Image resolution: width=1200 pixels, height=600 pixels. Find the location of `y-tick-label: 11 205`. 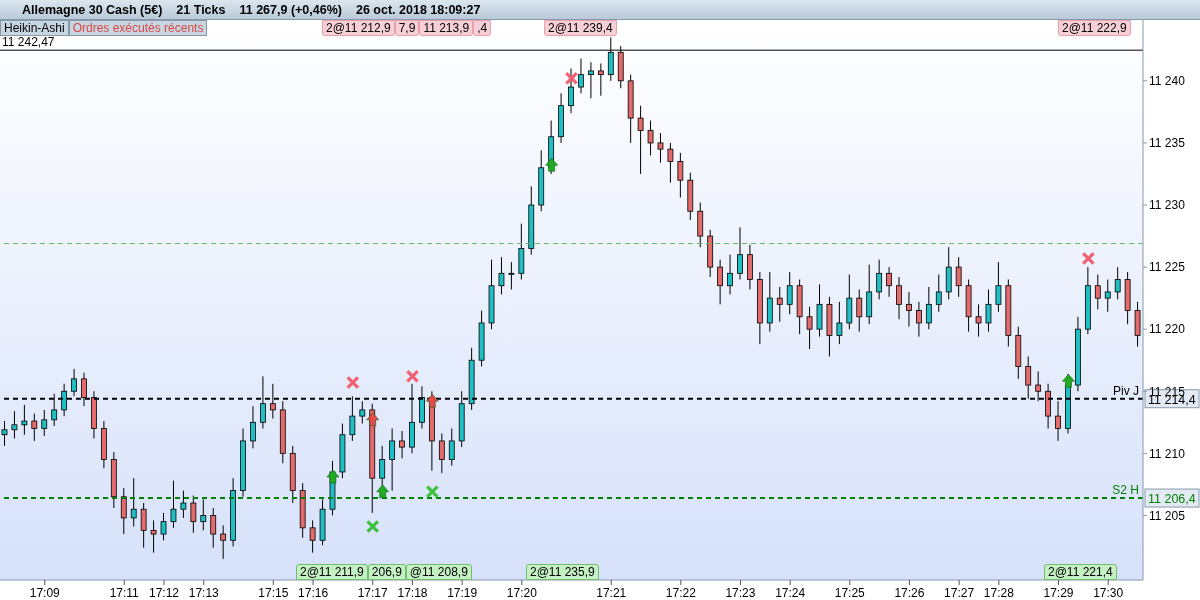

y-tick-label: 11 205 is located at coordinates (1167, 515).